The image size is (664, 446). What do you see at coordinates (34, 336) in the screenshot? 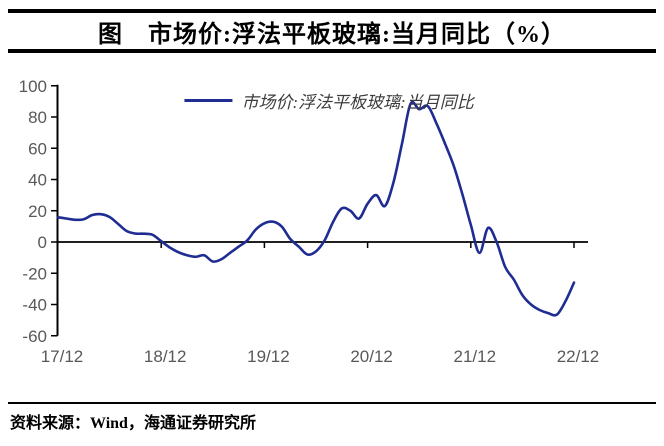
I see `y-tick-label: -60` at bounding box center [34, 336].